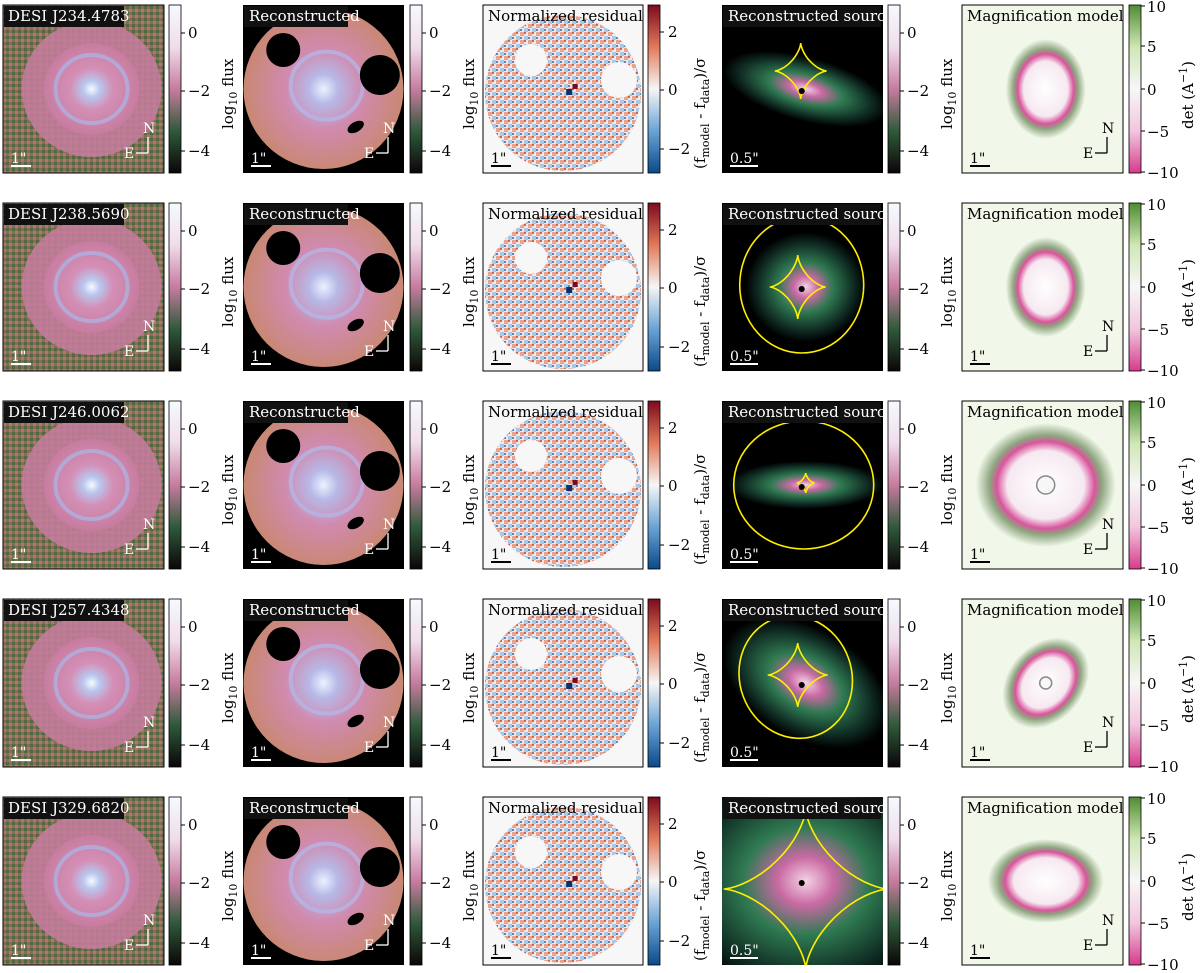 The image size is (1200, 973). I want to click on reconstructed-title: Reconstructed, so click(302, 214).